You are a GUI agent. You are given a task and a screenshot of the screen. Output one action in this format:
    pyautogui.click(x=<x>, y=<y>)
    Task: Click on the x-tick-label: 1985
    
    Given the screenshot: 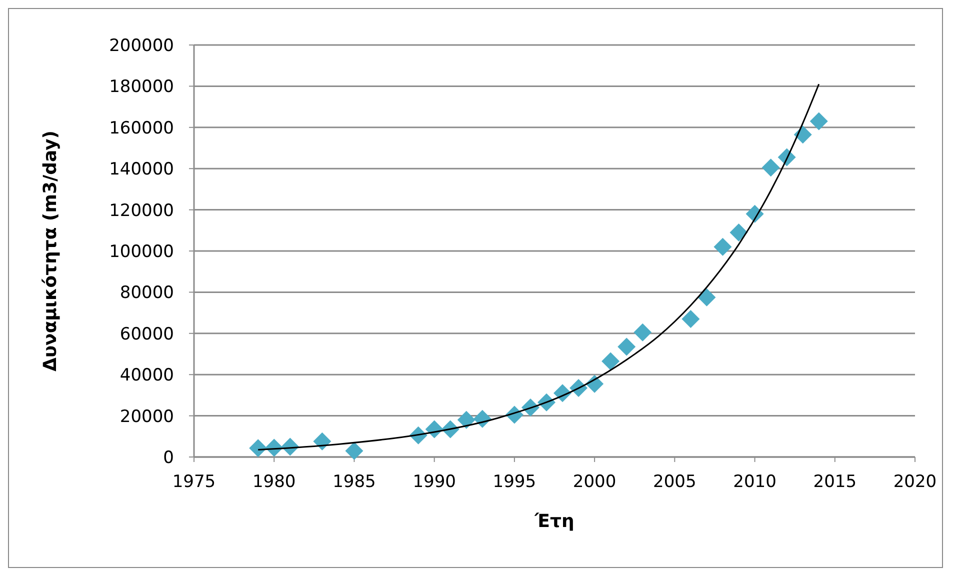 What is the action you would take?
    pyautogui.click(x=354, y=482)
    